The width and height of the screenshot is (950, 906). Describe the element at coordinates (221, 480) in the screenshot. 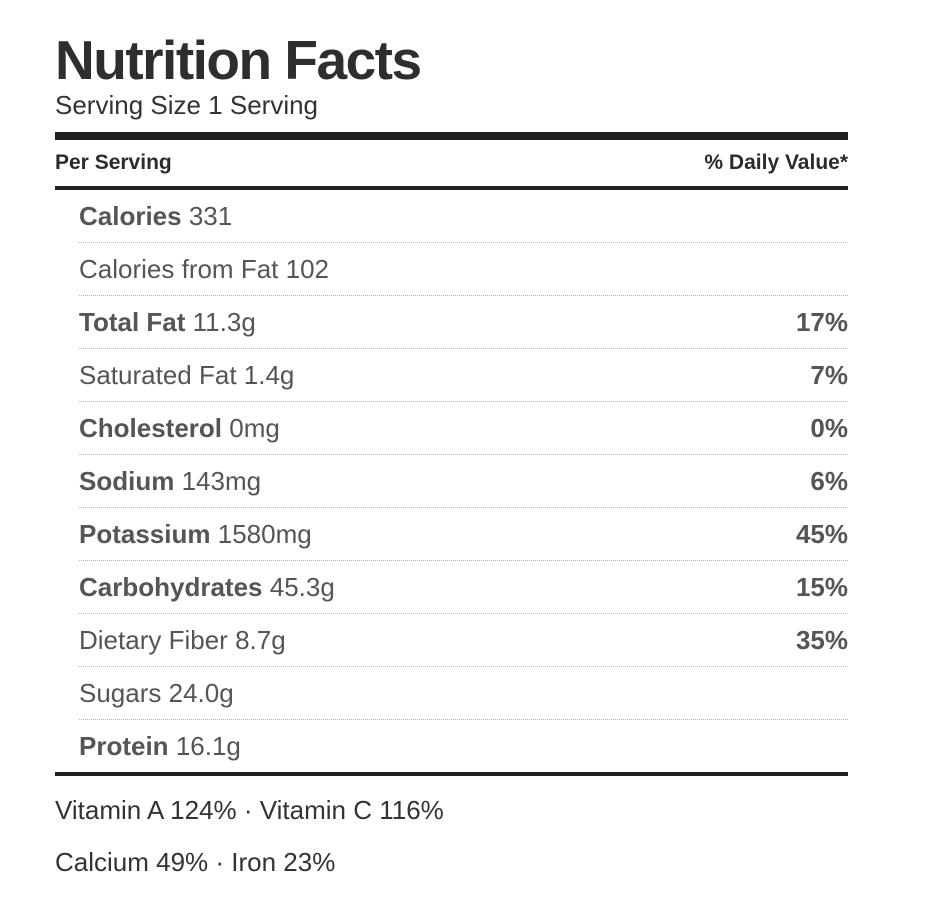

I see `nutrient-value: 143mg` at that location.